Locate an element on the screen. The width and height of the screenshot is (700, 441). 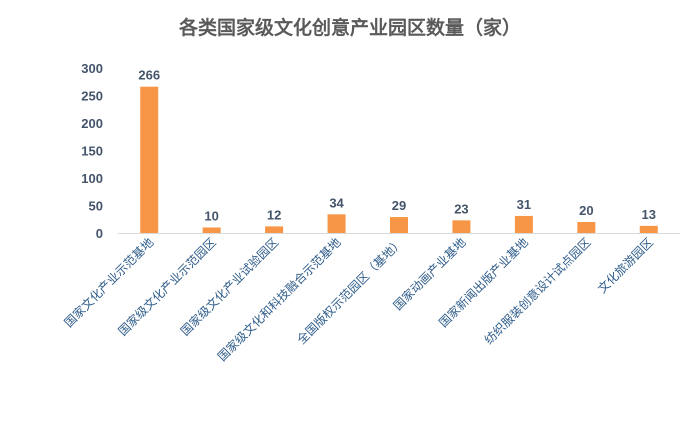
data-label: 10 is located at coordinates (211, 216).